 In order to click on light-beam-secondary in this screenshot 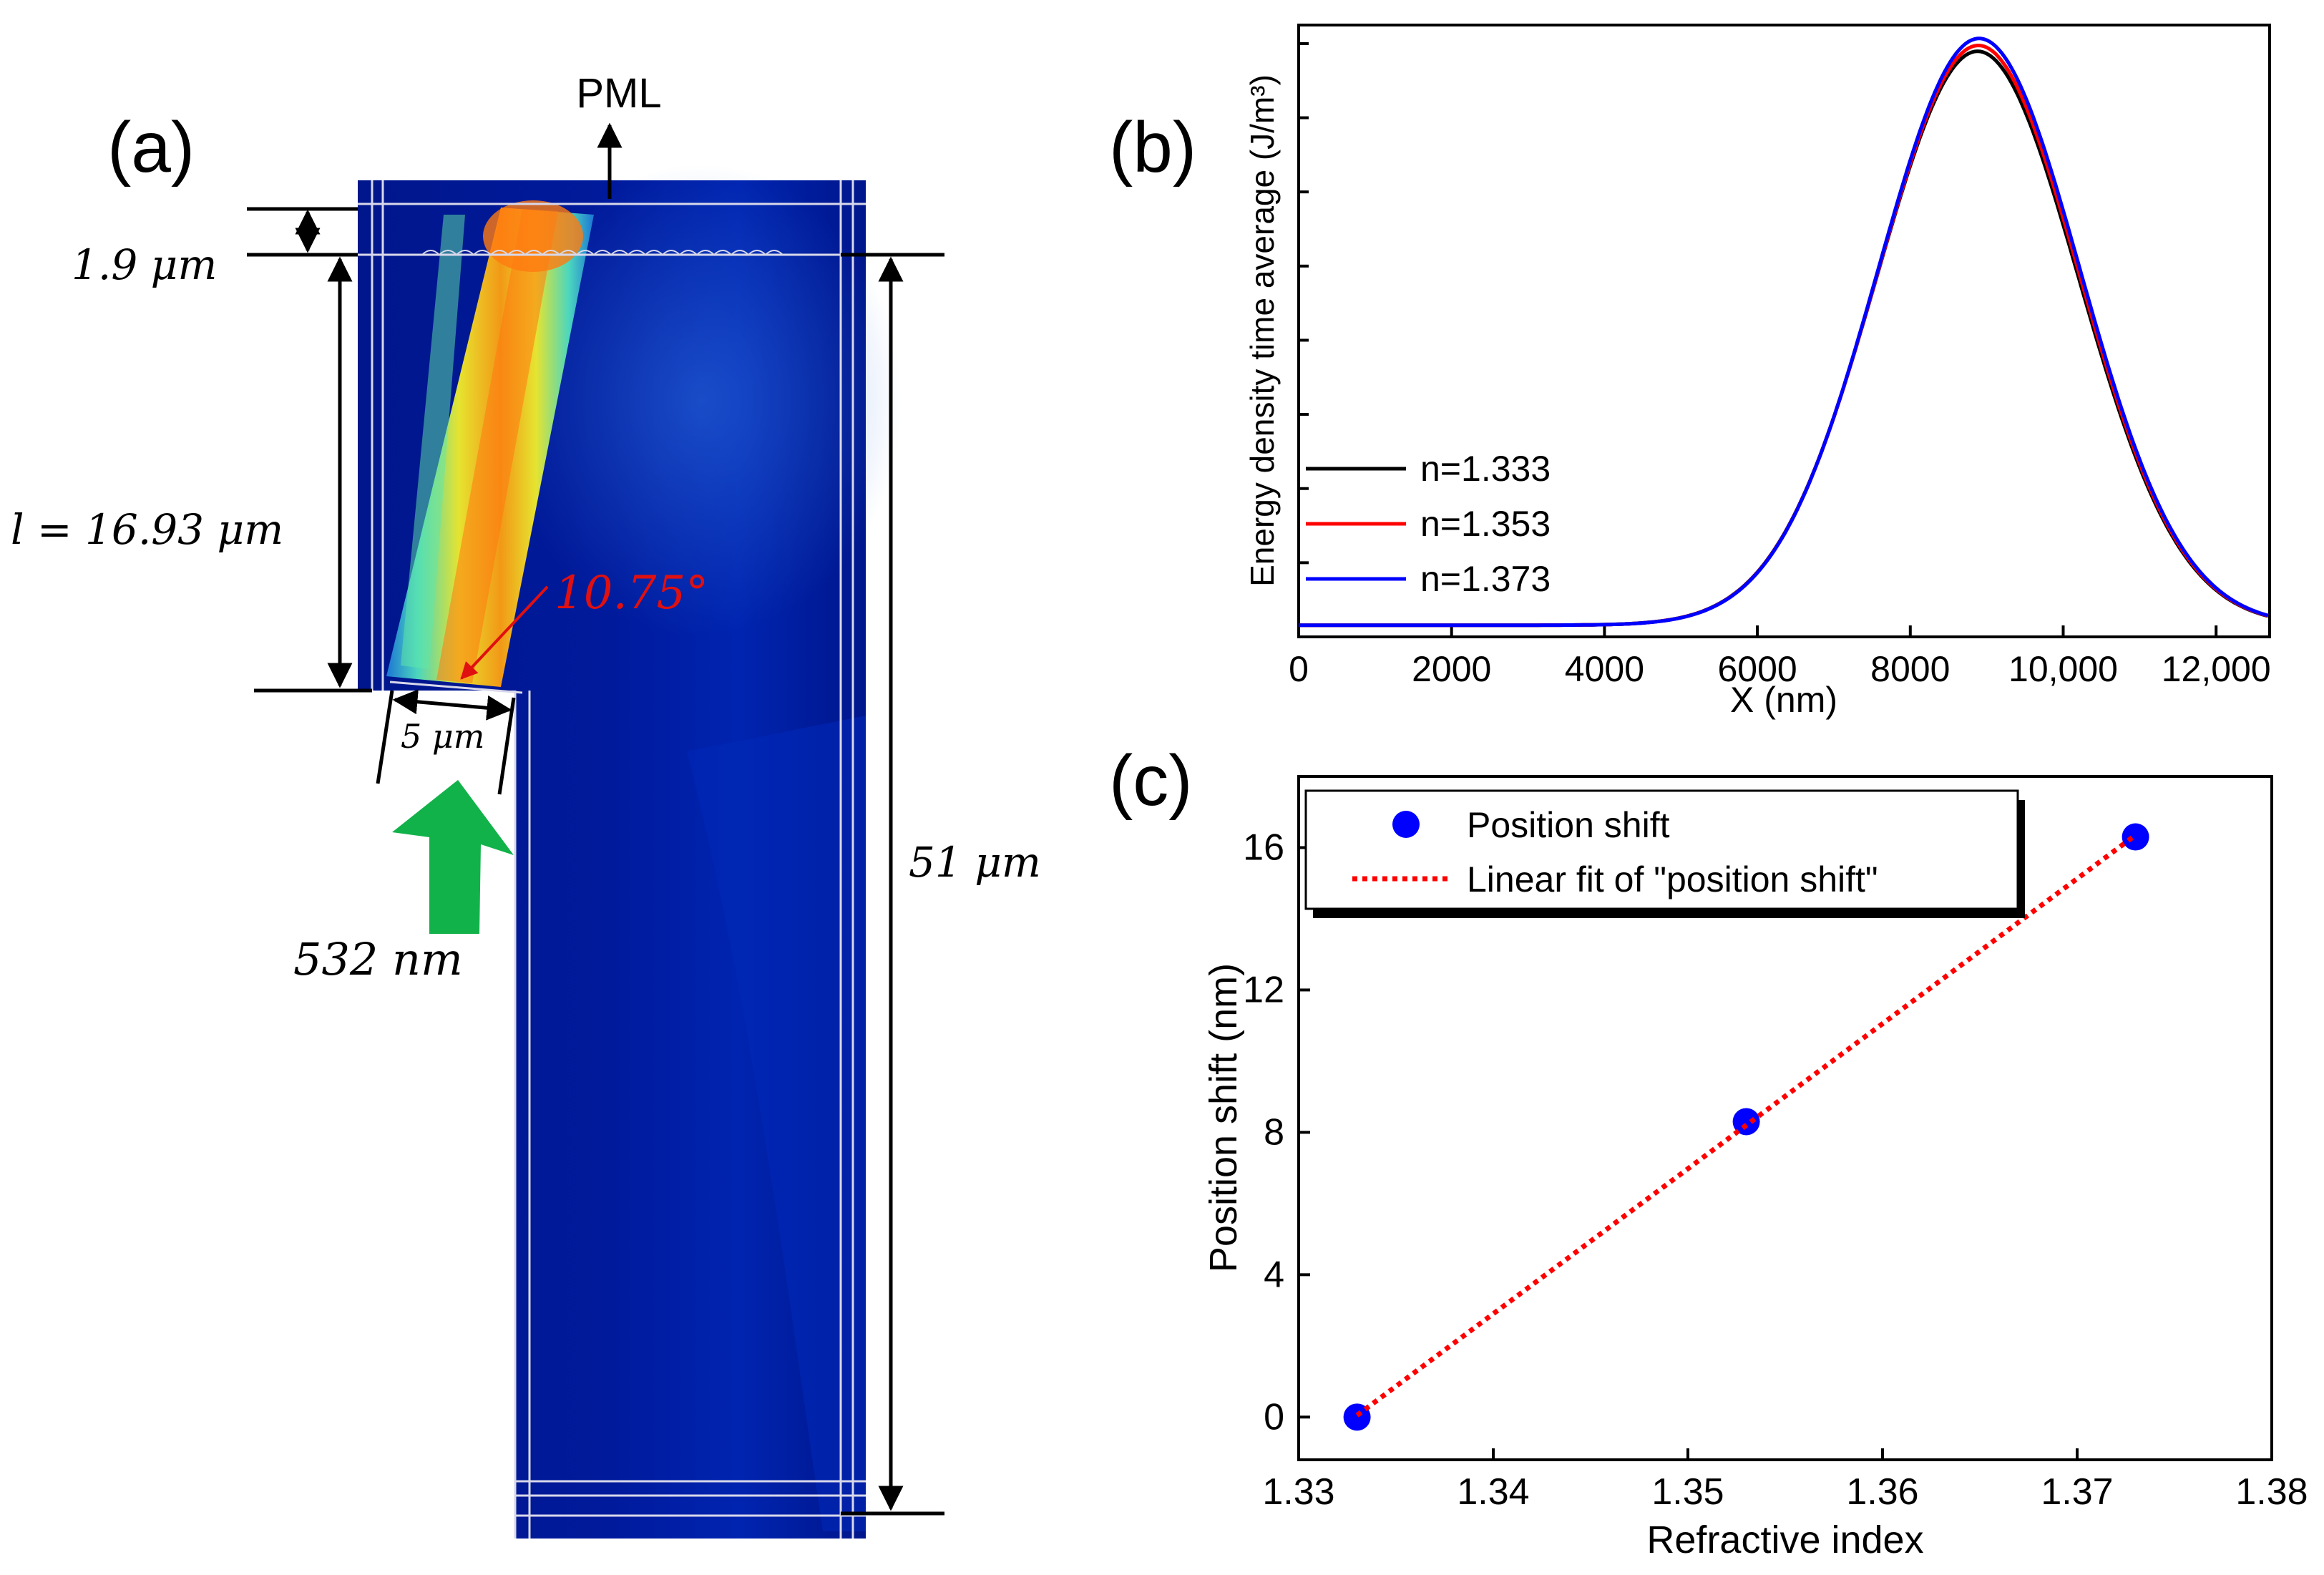, I will do `click(433, 442)`.